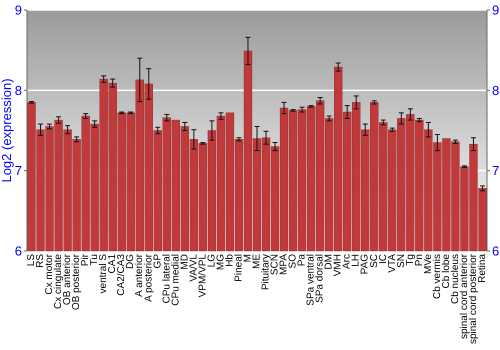 Image resolution: width=500 pixels, height=350 pixels. What do you see at coordinates (419, 260) in the screenshot?
I see `x-tick-label: Pn` at bounding box center [419, 260].